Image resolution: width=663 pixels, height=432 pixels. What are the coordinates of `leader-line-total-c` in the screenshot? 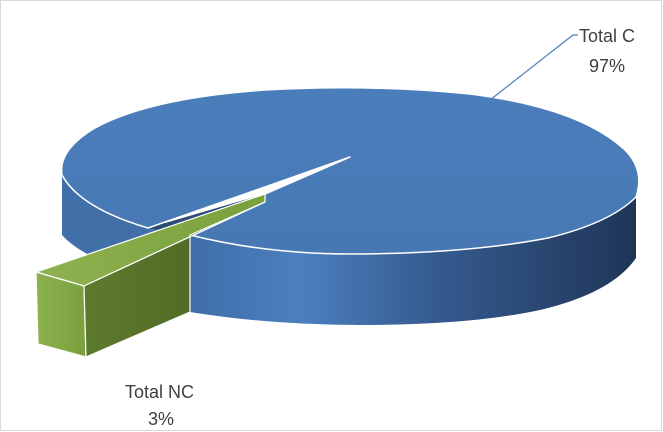 It's located at (533, 67).